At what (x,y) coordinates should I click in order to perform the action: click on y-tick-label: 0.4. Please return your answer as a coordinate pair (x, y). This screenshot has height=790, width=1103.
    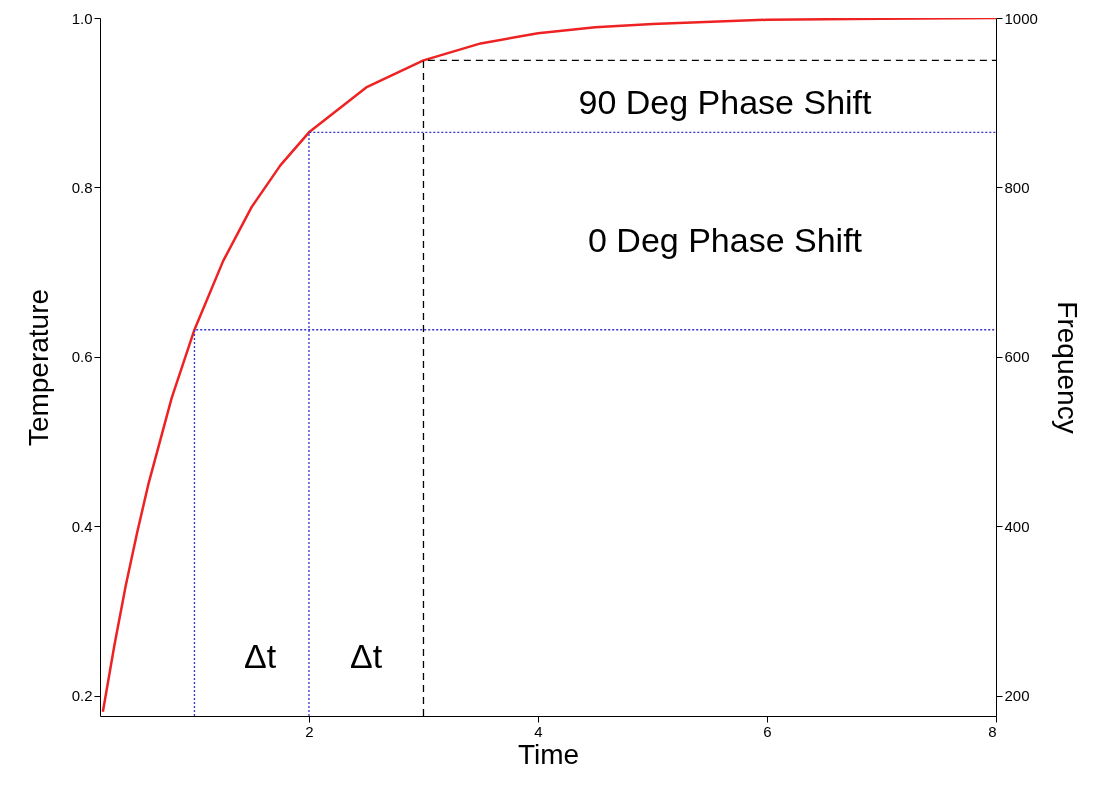
    Looking at the image, I should click on (82, 526).